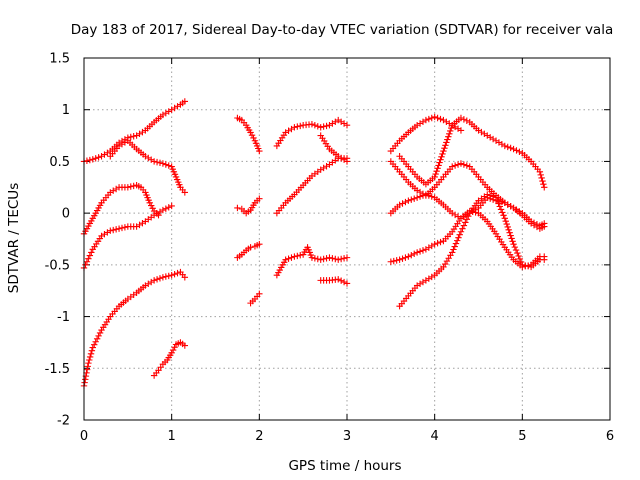 The image size is (640, 480). I want to click on x-tick-label: 1, so click(172, 436).